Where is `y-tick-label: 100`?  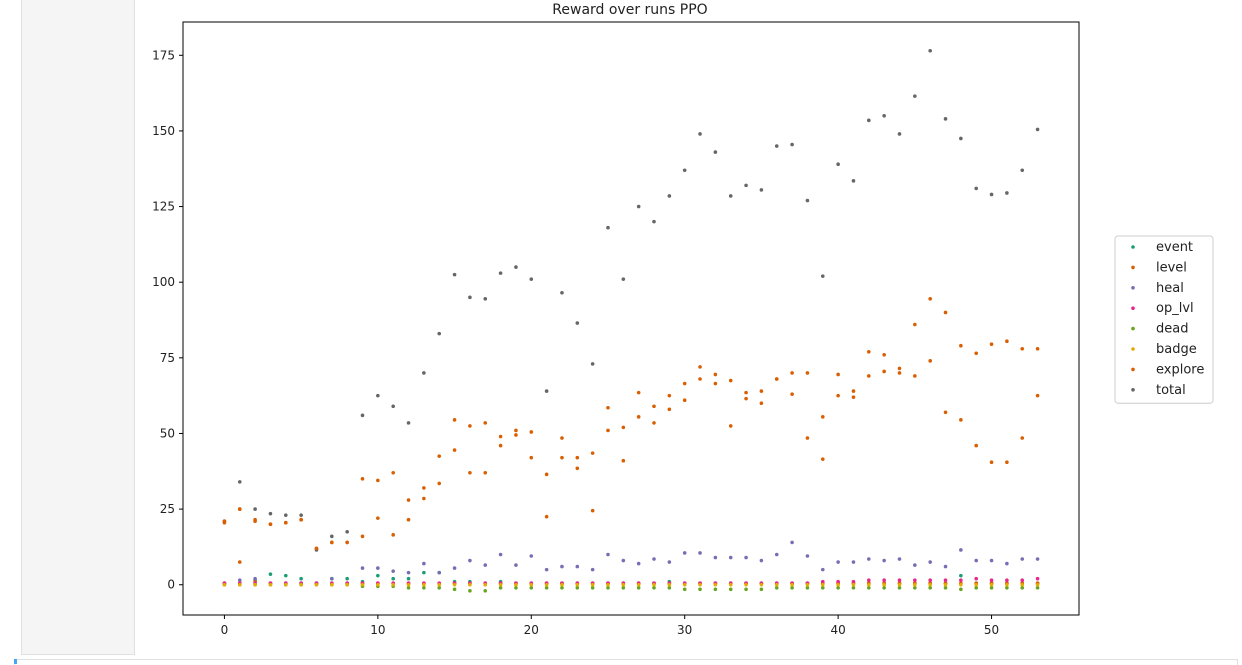
y-tick-label: 100 is located at coordinates (163, 282).